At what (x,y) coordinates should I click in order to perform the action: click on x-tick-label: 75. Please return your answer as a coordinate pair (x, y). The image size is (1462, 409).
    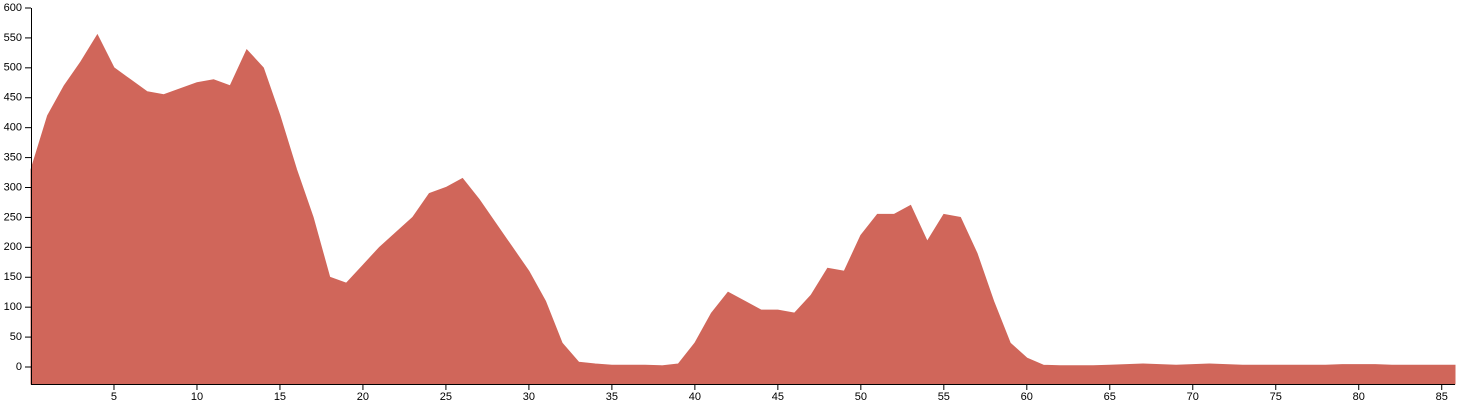
    Looking at the image, I should click on (1276, 397).